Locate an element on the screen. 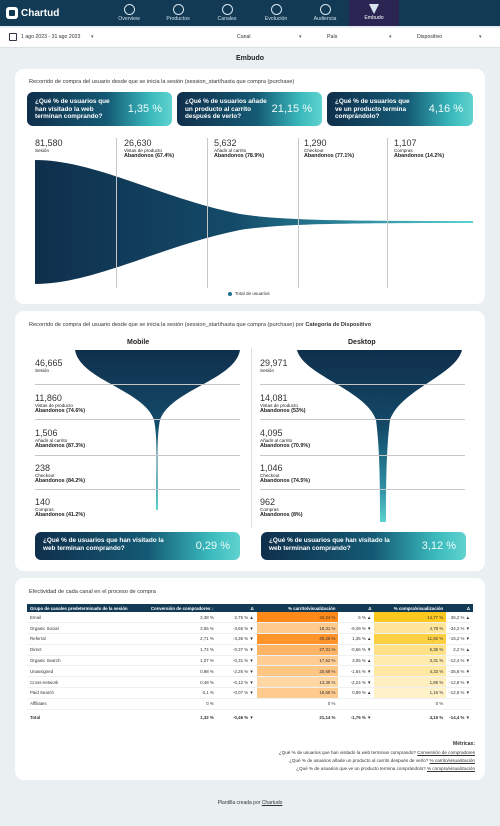 Image resolution: width=500 pixels, height=826 pixels. table-row: Affiliates 0 % 0 % 0 % is located at coordinates (250, 704).